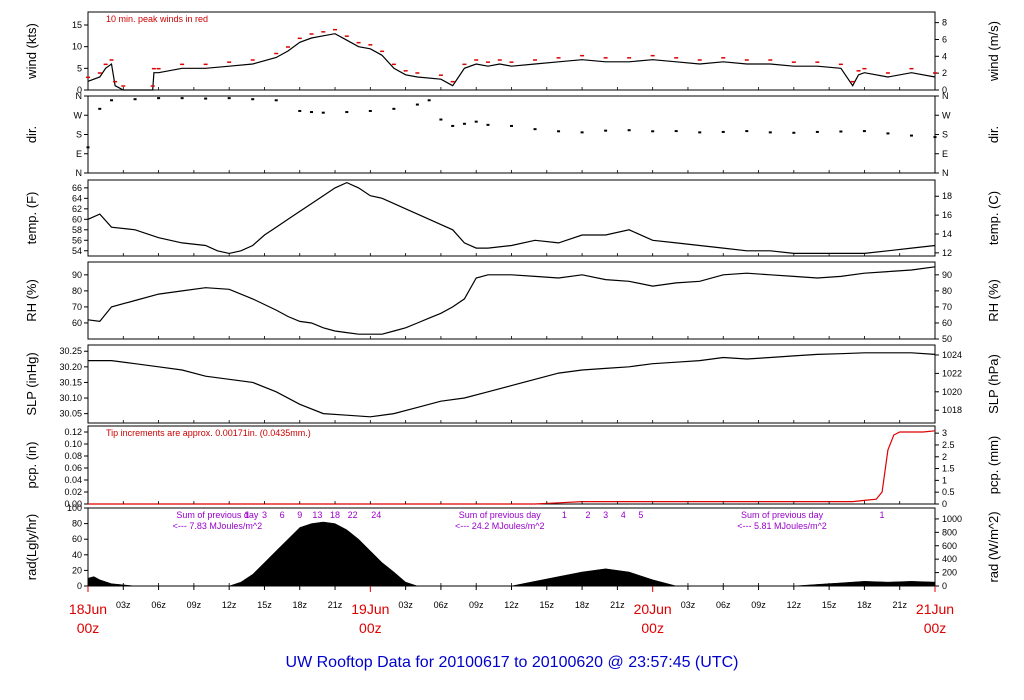 The width and height of the screenshot is (1024, 700). Describe the element at coordinates (949, 573) in the screenshot. I see `solar_radiation-tick-label-right: 200` at that location.